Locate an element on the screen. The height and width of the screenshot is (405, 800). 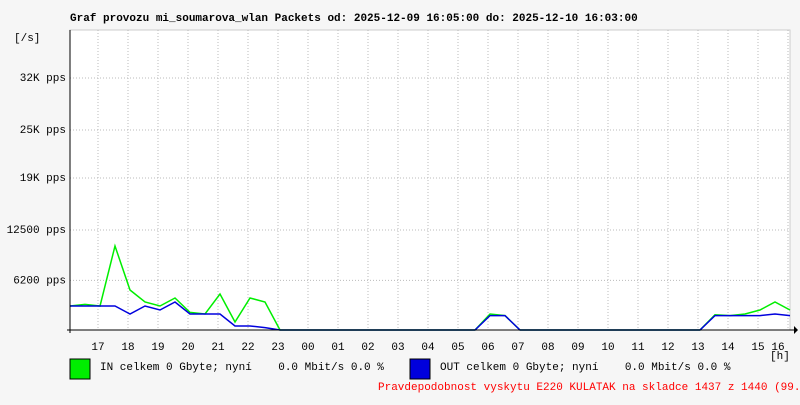
x-tick-label: 06 is located at coordinates (487, 348).